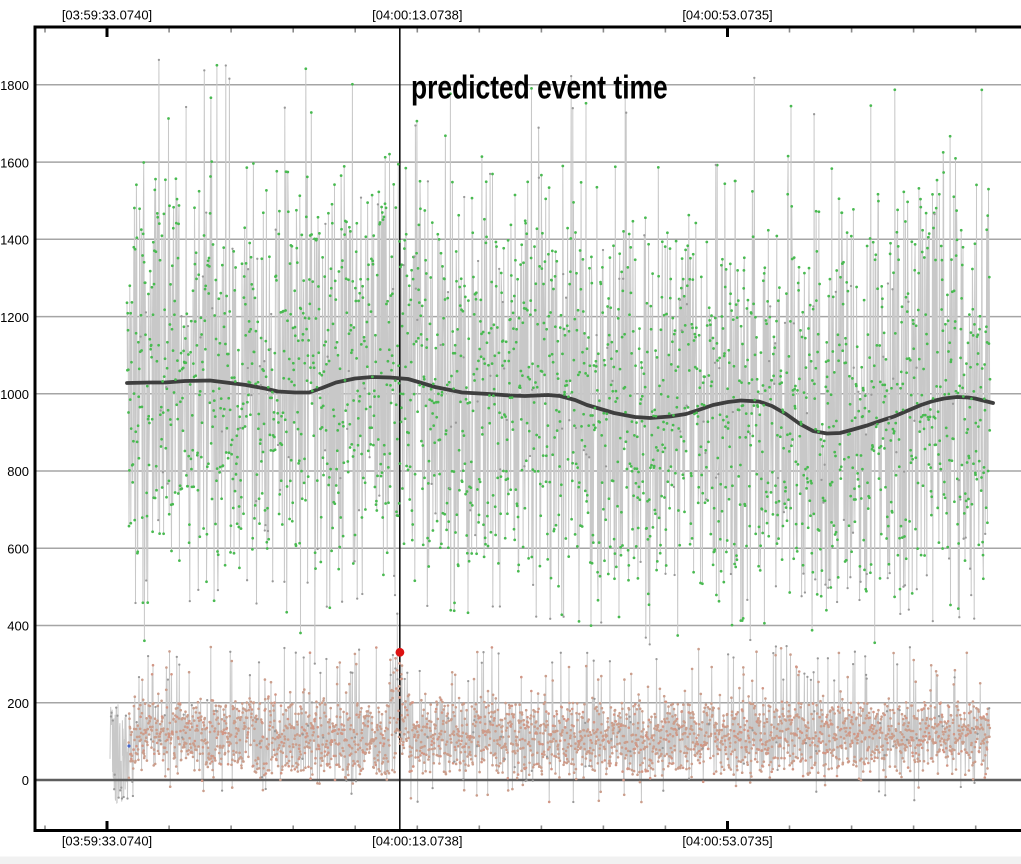  Describe the element at coordinates (14, 162) in the screenshot. I see `svg-text: 1600` at that location.